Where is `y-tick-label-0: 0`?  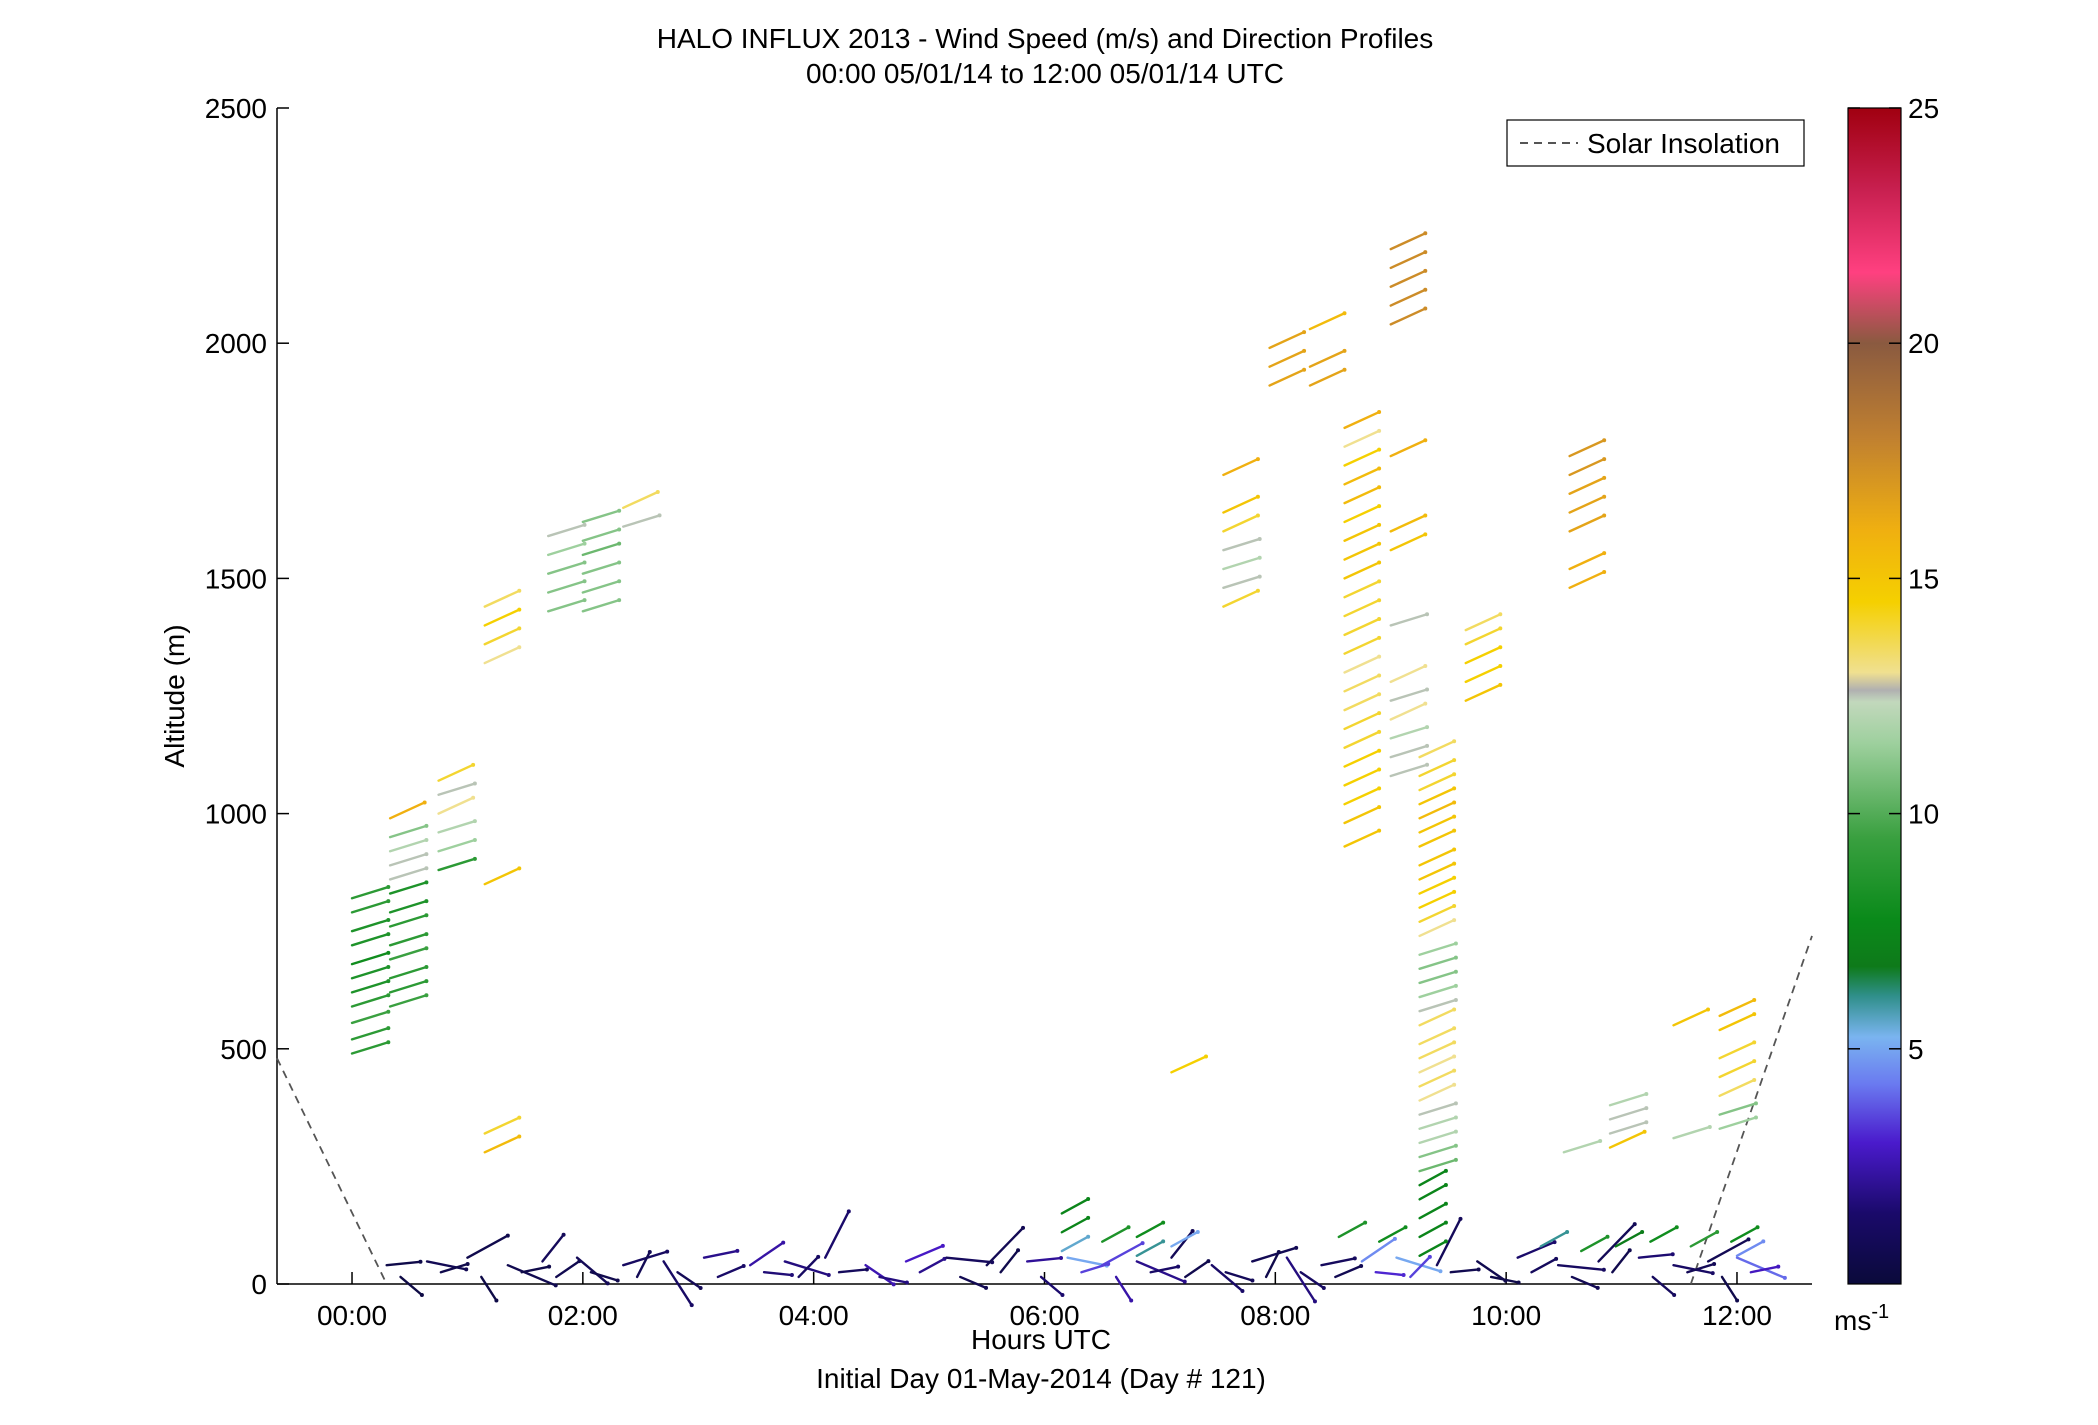
y-tick-label-0: 0 is located at coordinates (259, 1284).